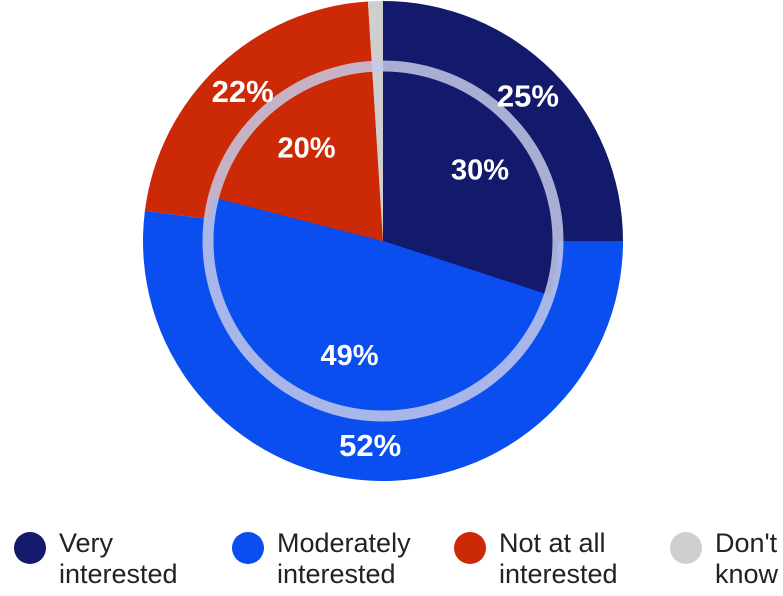  I want to click on legend-swatch-not-at-all-interested, so click(470, 548).